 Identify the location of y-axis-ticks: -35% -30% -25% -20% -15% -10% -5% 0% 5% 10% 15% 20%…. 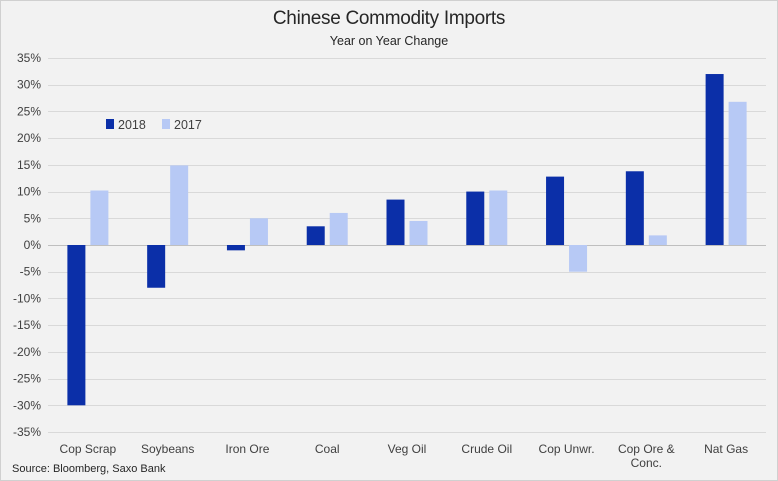
(27, 245).